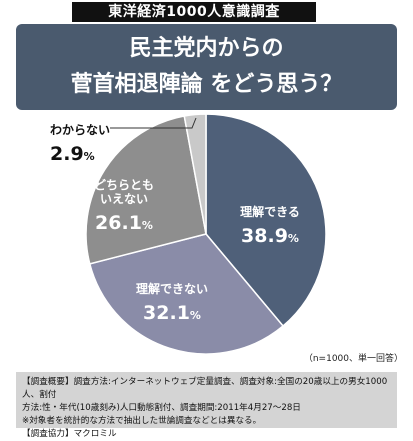  What do you see at coordinates (270, 211) in the screenshot?
I see `slice-label-understand: 理解できる` at bounding box center [270, 211].